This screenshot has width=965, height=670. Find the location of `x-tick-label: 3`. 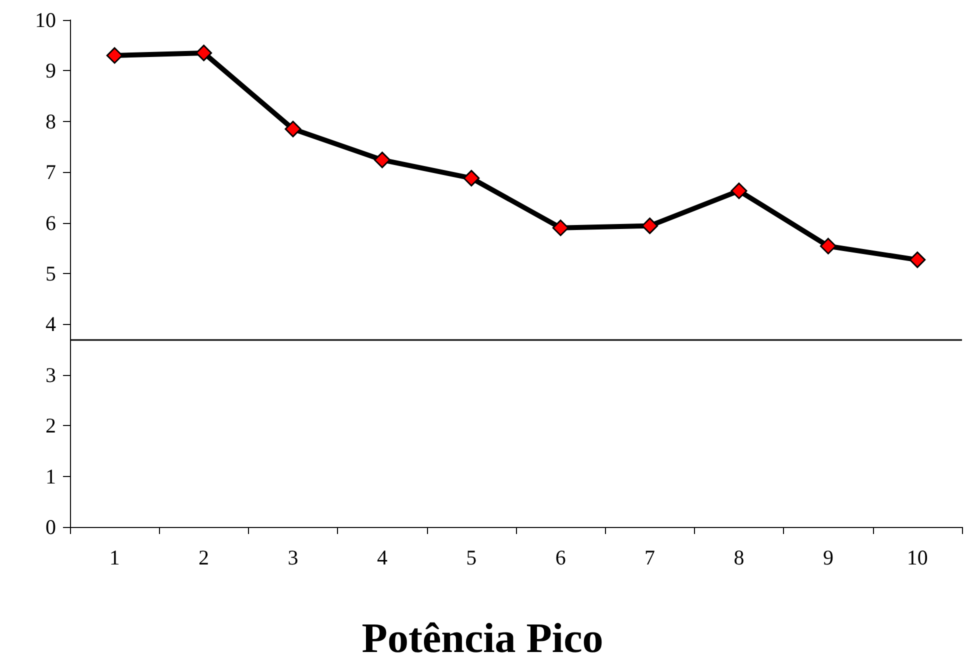

x-tick-label: 3 is located at coordinates (293, 558).